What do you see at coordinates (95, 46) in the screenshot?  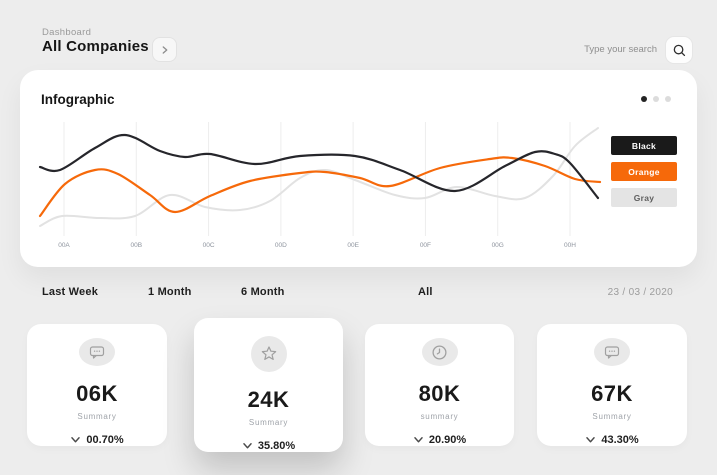 I see `page-title: All Companies` at bounding box center [95, 46].